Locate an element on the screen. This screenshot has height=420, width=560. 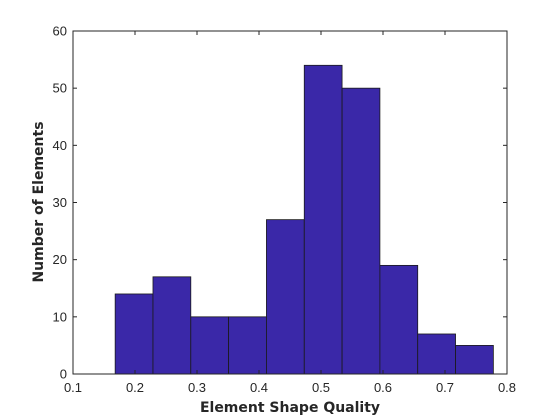
x-tick-label: 0.7 is located at coordinates (445, 387).